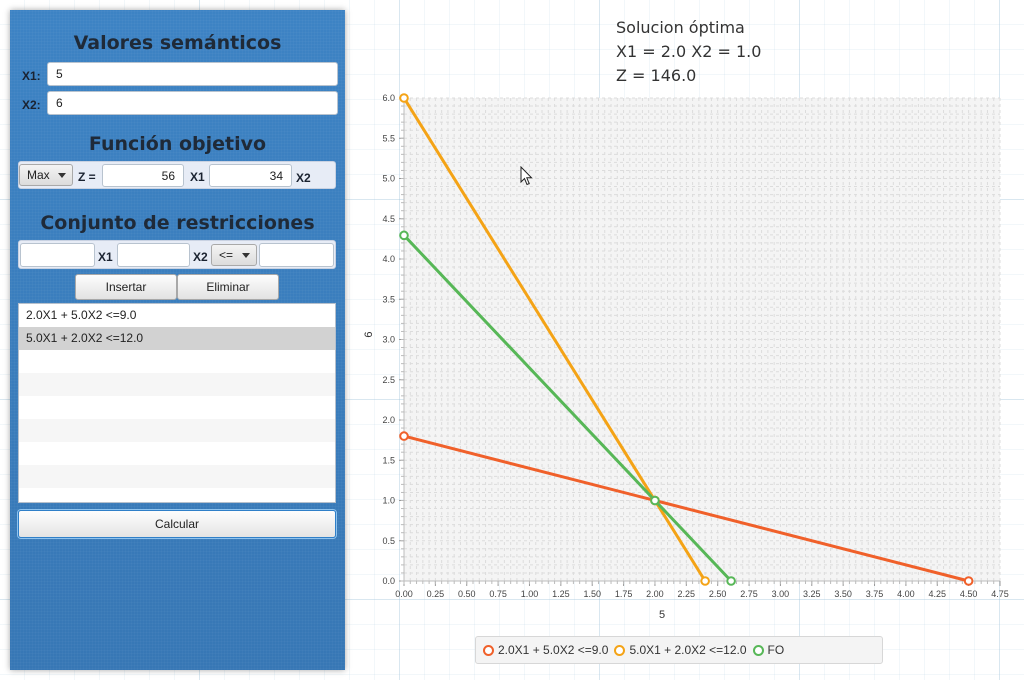 The image size is (1024, 680). I want to click on legend-item: FO, so click(768, 650).